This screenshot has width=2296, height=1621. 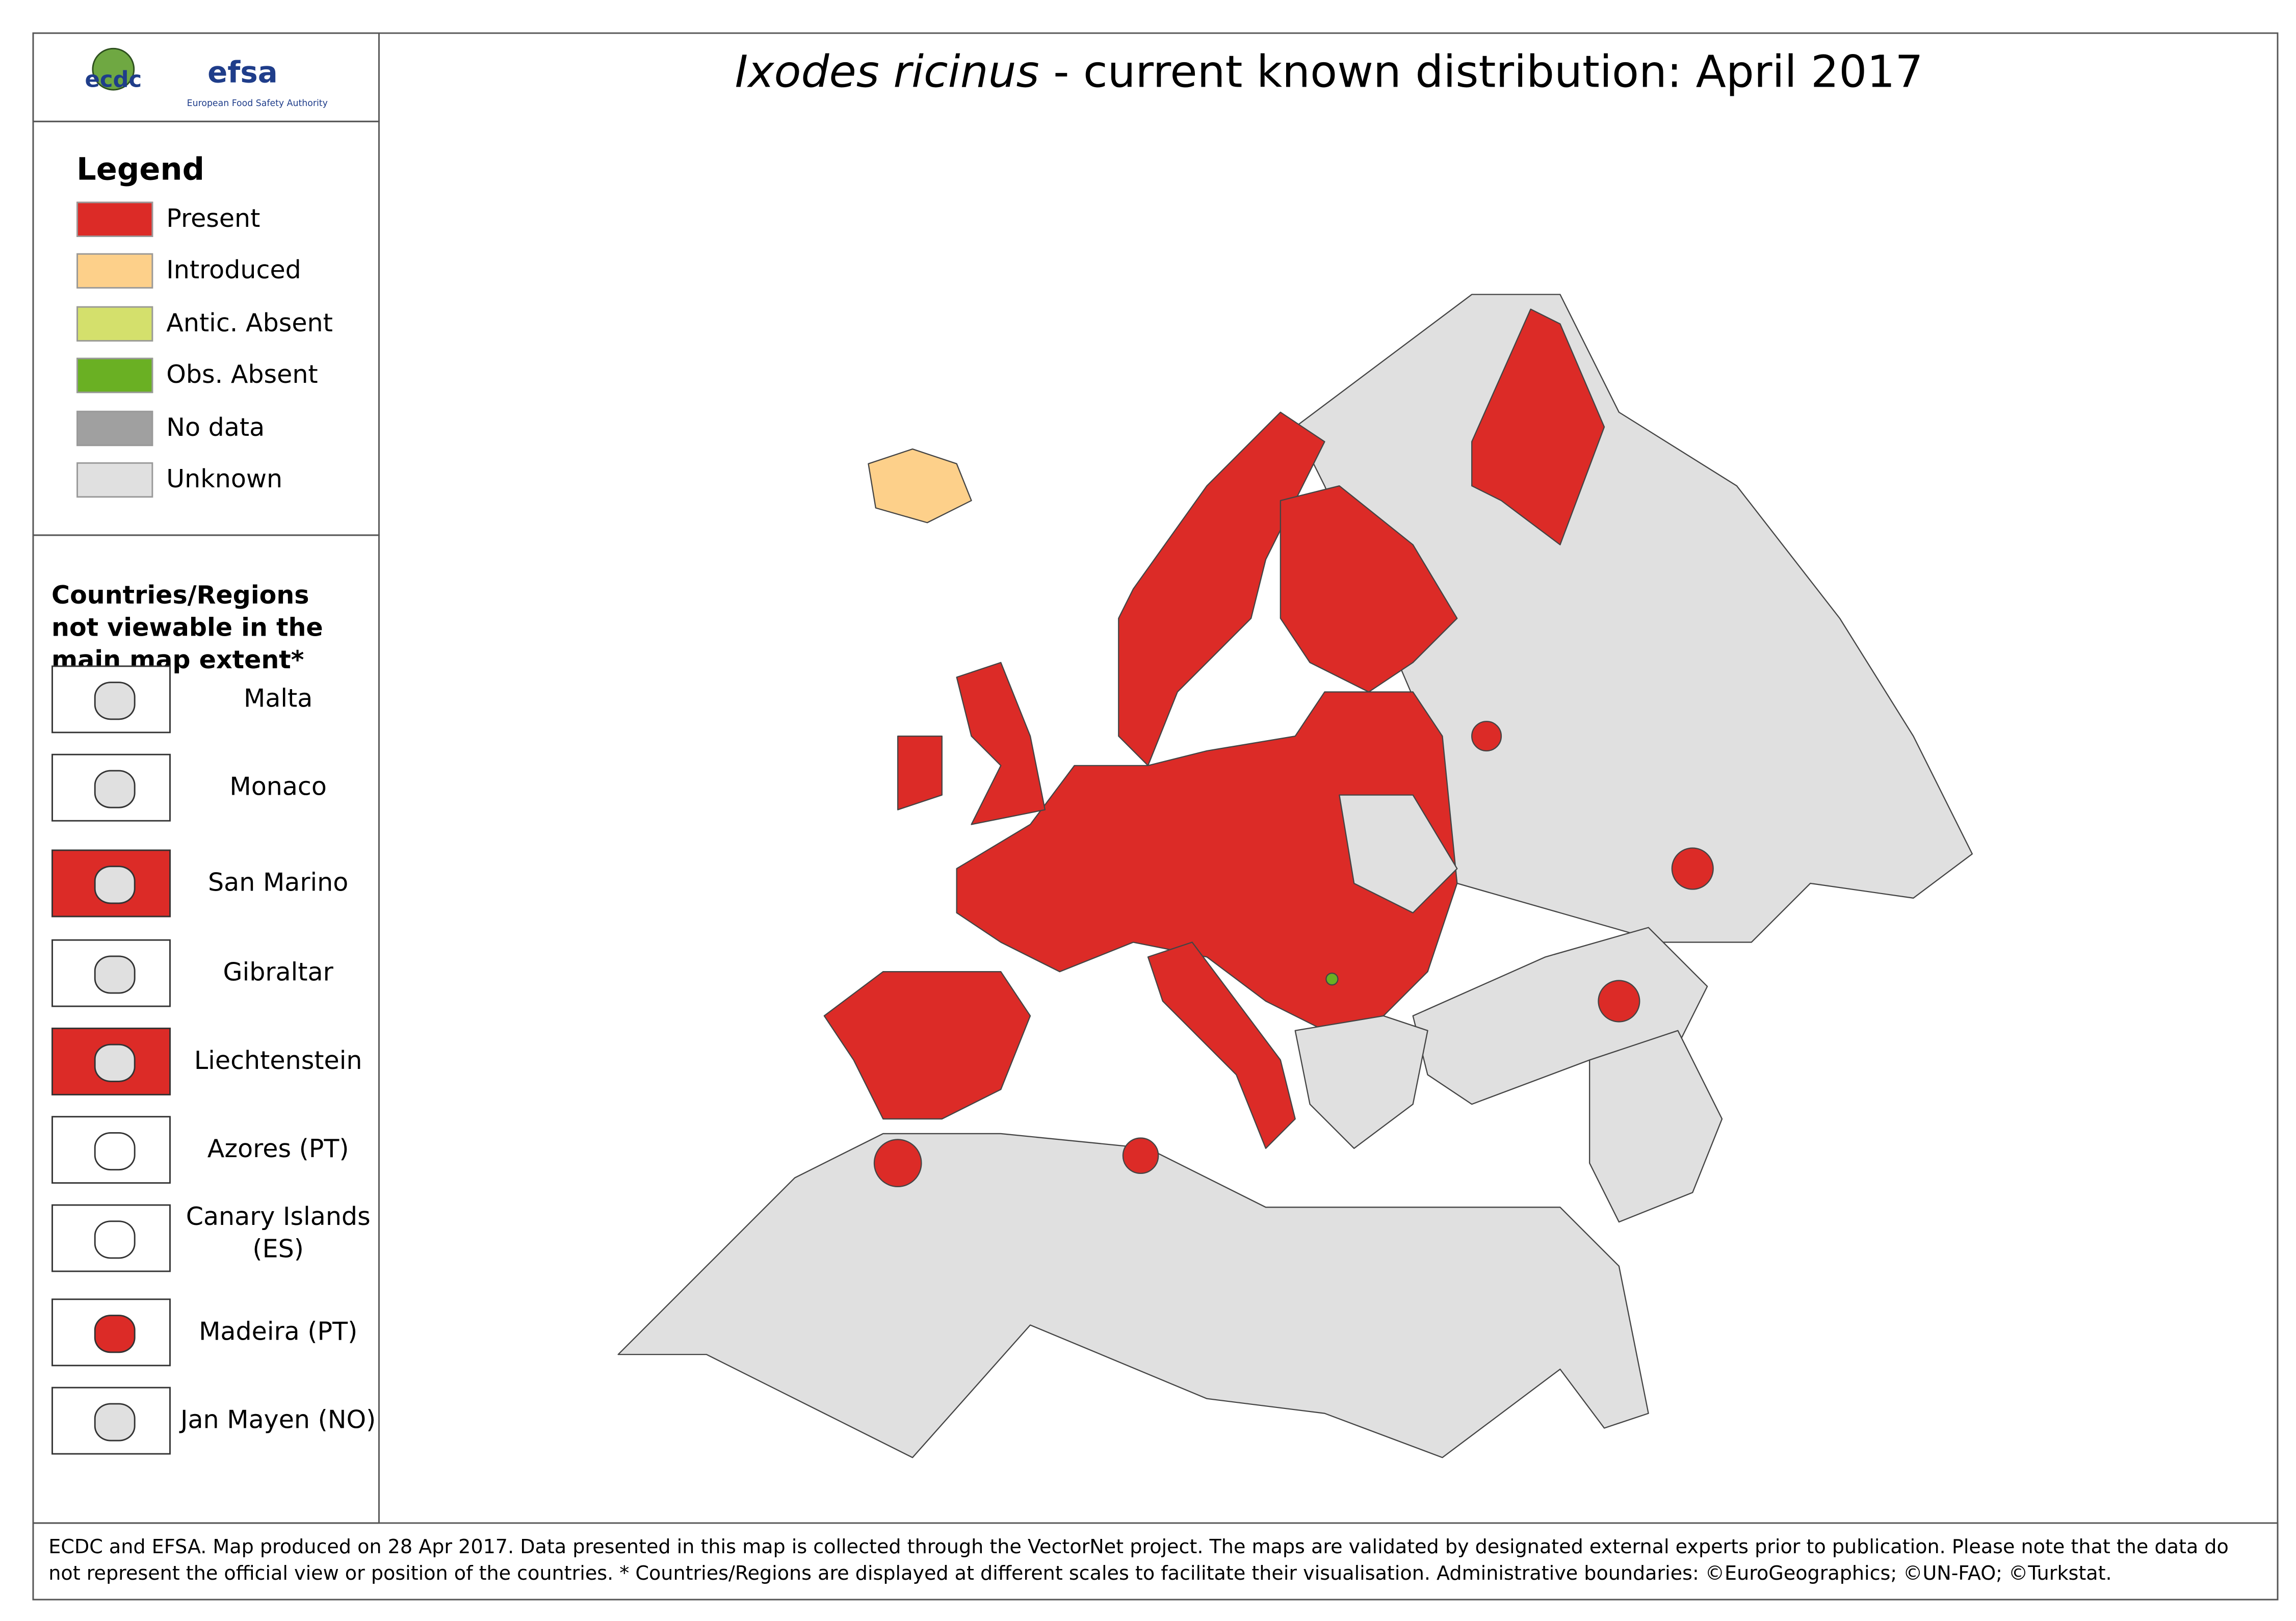 I want to click on central-europe, so click(x=1207, y=861).